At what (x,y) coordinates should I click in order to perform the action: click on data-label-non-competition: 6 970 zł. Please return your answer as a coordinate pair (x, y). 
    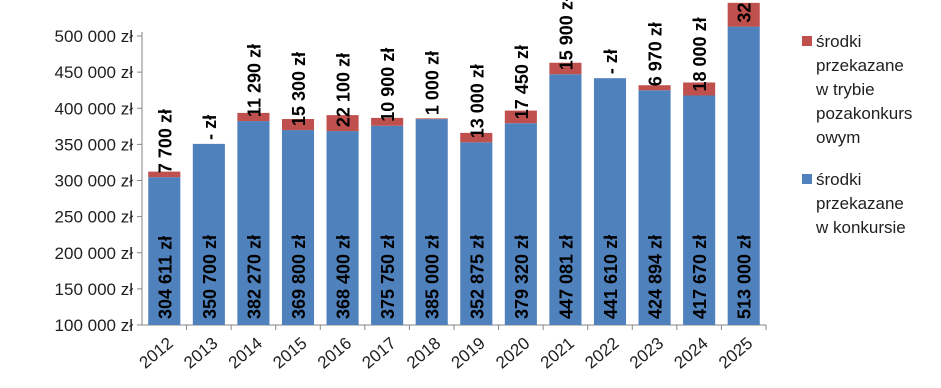
    Looking at the image, I should click on (656, 54).